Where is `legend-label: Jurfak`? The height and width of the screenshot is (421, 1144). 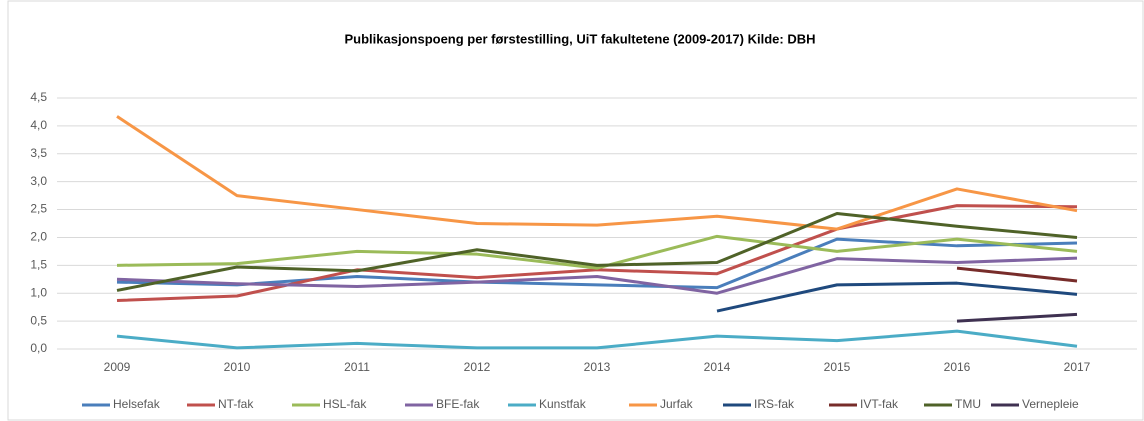 legend-label: Jurfak is located at coordinates (677, 404).